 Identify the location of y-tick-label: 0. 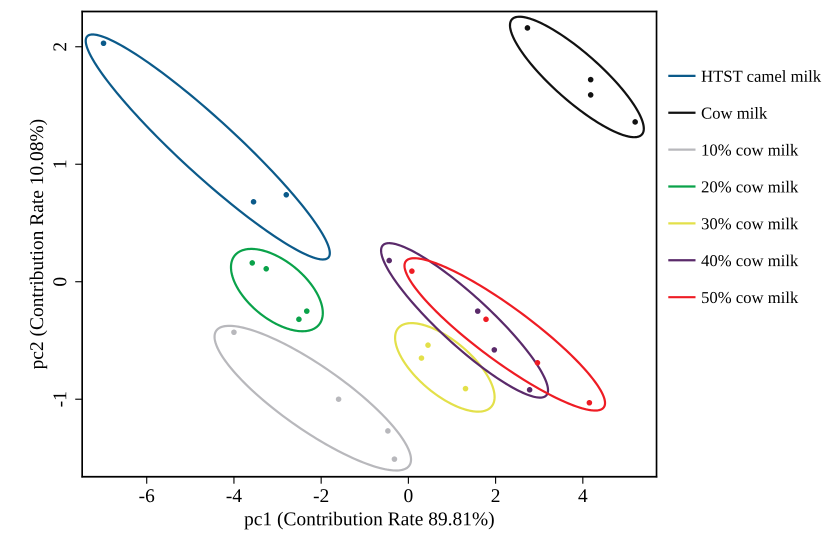
(59, 282).